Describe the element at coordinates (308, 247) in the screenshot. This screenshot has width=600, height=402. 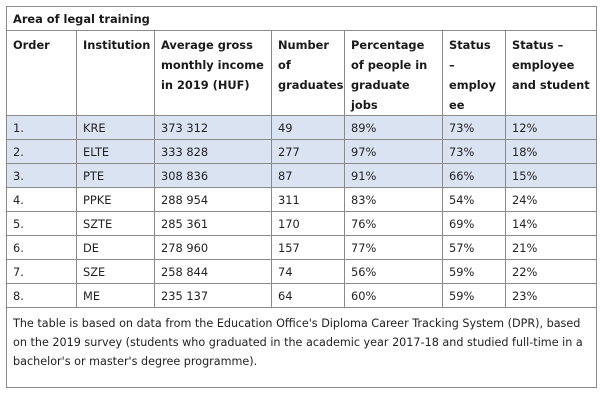
I see `cell-graduates: 157` at that location.